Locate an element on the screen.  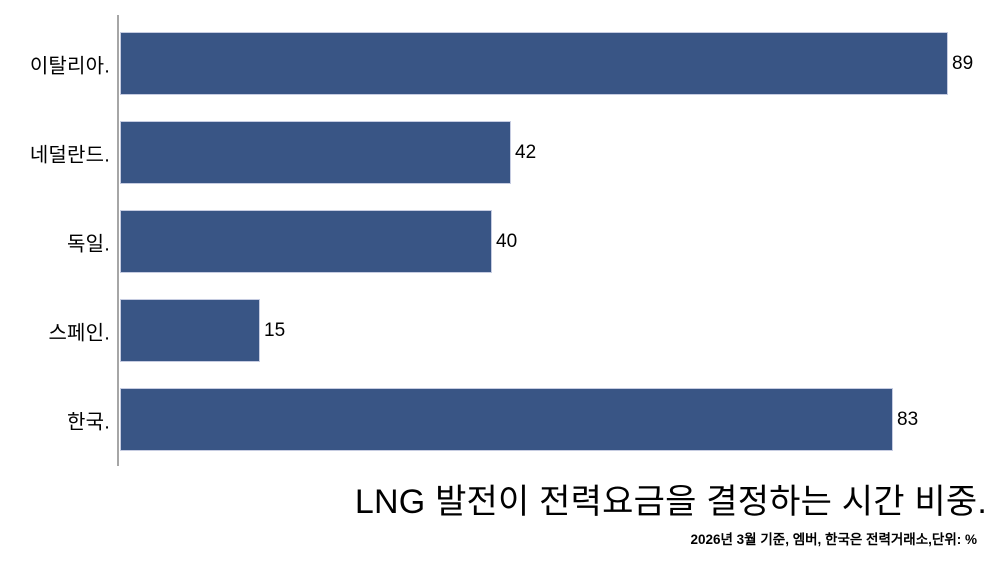
category-label: 한국. is located at coordinates (88, 422).